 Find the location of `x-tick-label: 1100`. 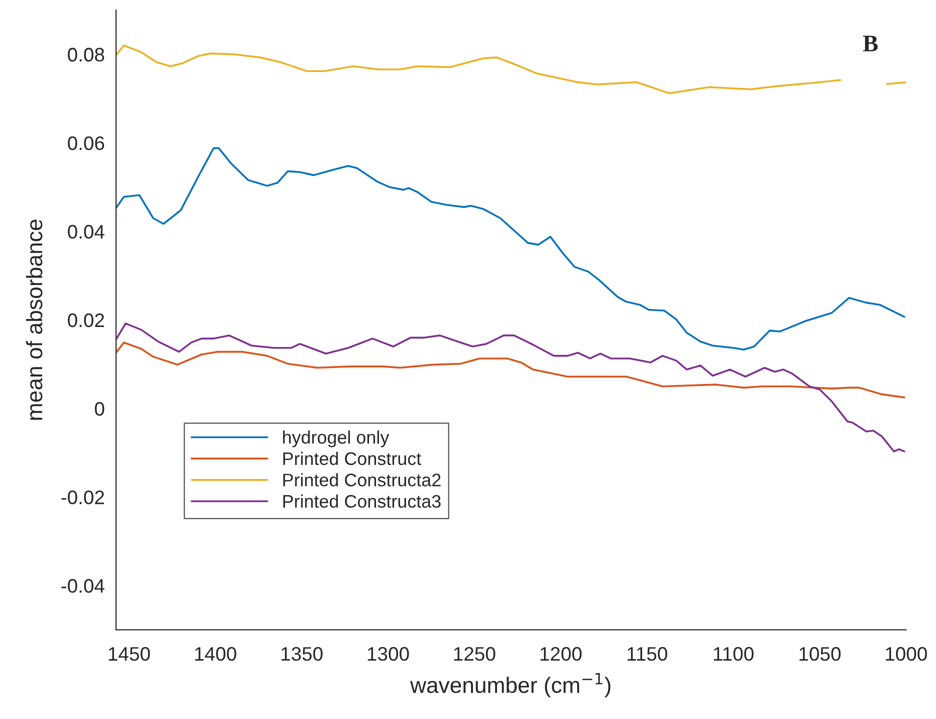

x-tick-label: 1100 is located at coordinates (734, 654).